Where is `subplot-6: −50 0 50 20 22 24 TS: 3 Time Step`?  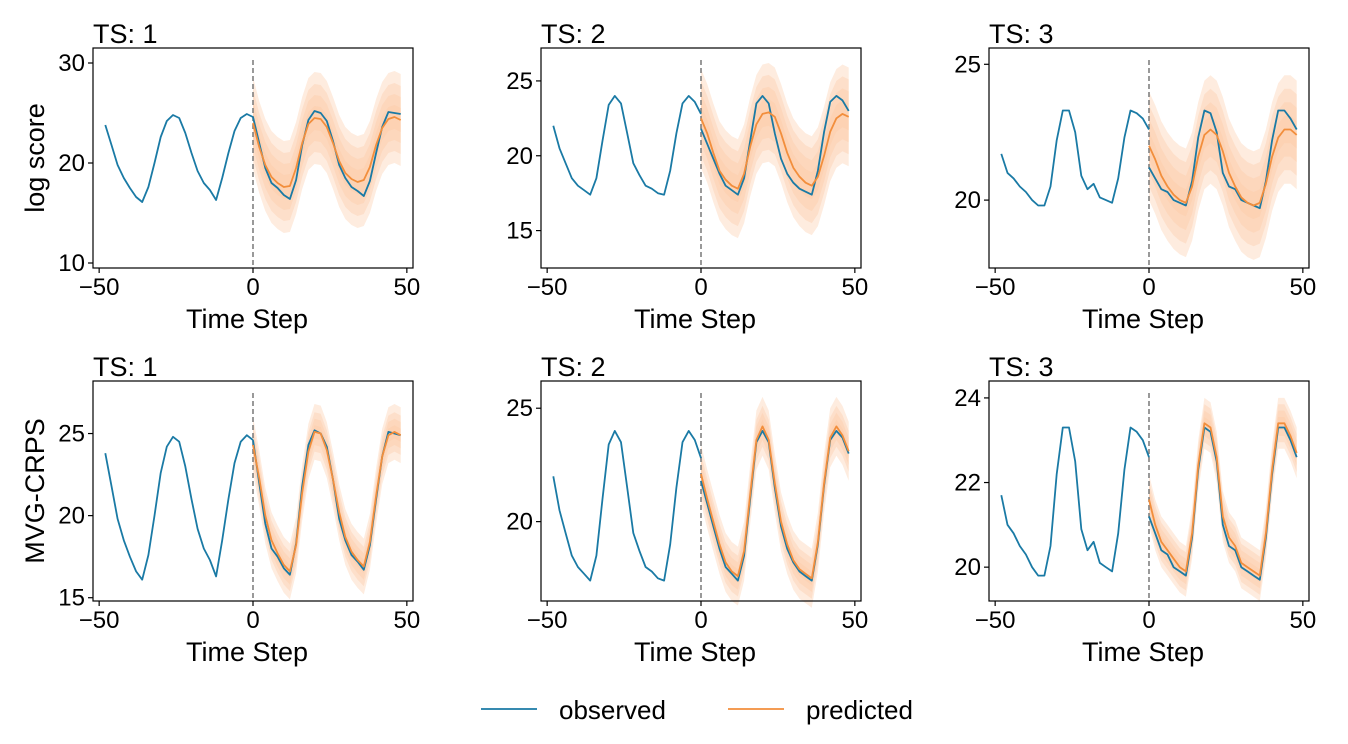 subplot-6: −50 0 50 20 22 24 TS: 3 Time Step is located at coordinates (1135, 509).